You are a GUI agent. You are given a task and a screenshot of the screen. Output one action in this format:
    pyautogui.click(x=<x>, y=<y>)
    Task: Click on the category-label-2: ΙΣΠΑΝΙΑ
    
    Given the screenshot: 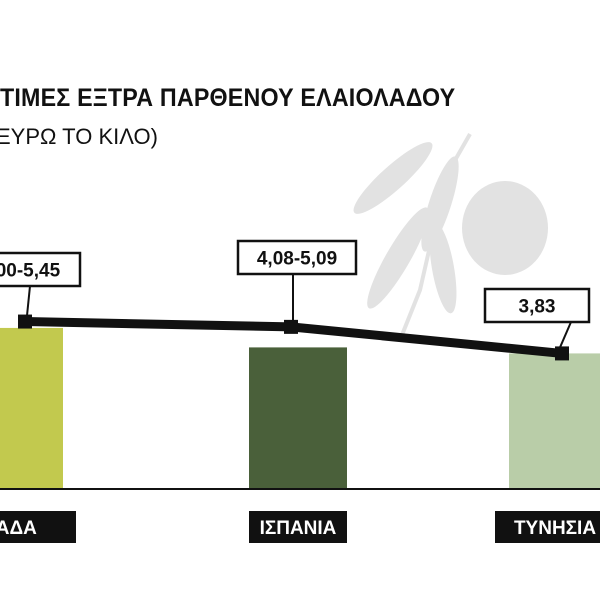 What is the action you would take?
    pyautogui.click(x=298, y=528)
    